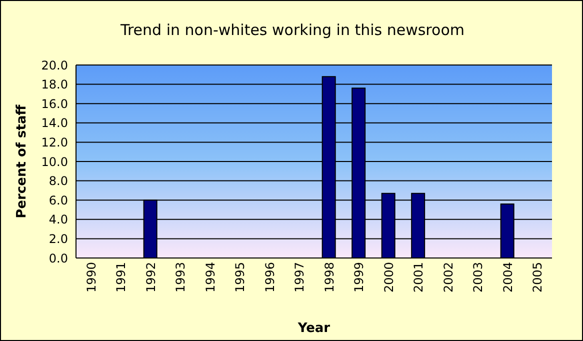 The width and height of the screenshot is (583, 341). I want to click on y-tick-label: 4.0, so click(58, 219).